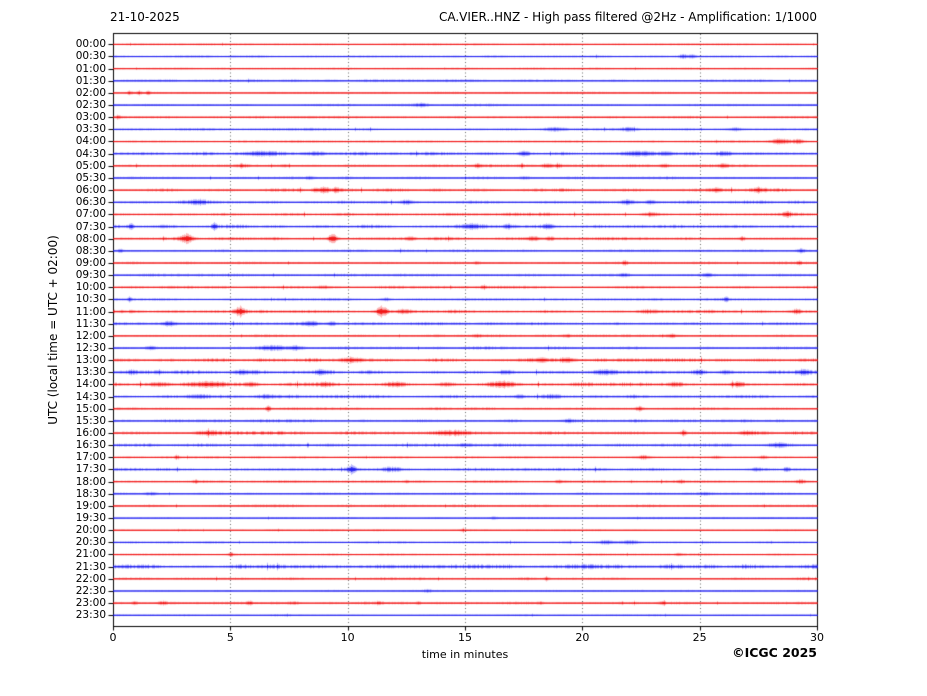 The width and height of the screenshot is (927, 696). Describe the element at coordinates (90, 226) in the screenshot. I see `time-tick-label: 07:30` at that location.